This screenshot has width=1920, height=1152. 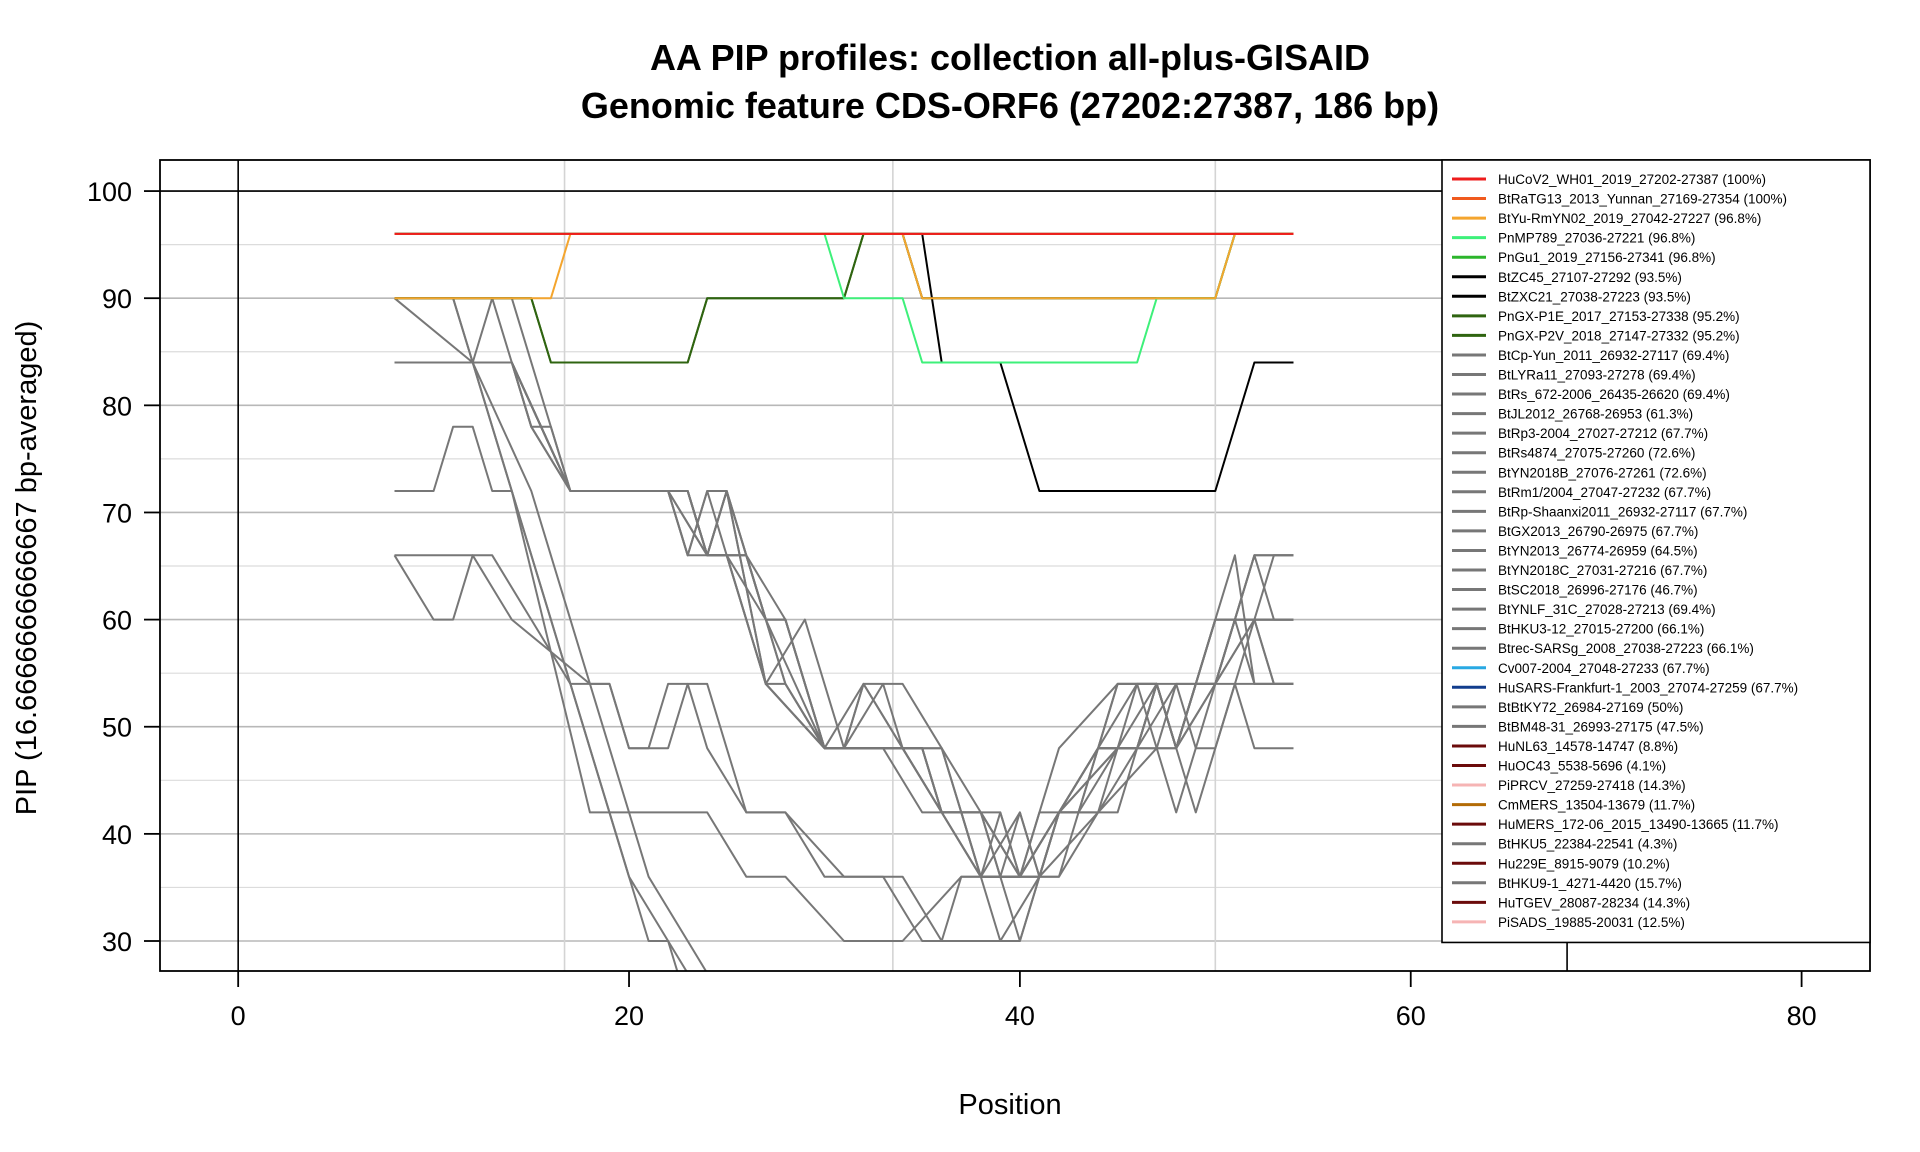 What do you see at coordinates (1632, 179) in the screenshot?
I see `legend-entry: HuCoV2_WH01_2019_27202-27387 (100%)` at bounding box center [1632, 179].